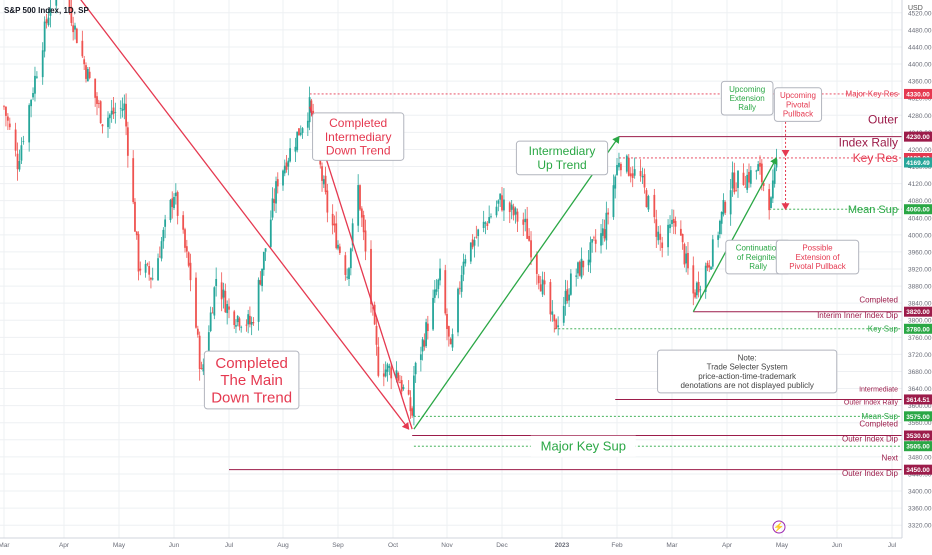 The height and width of the screenshot is (555, 932). I want to click on x-tick-label: Sep, so click(338, 545).